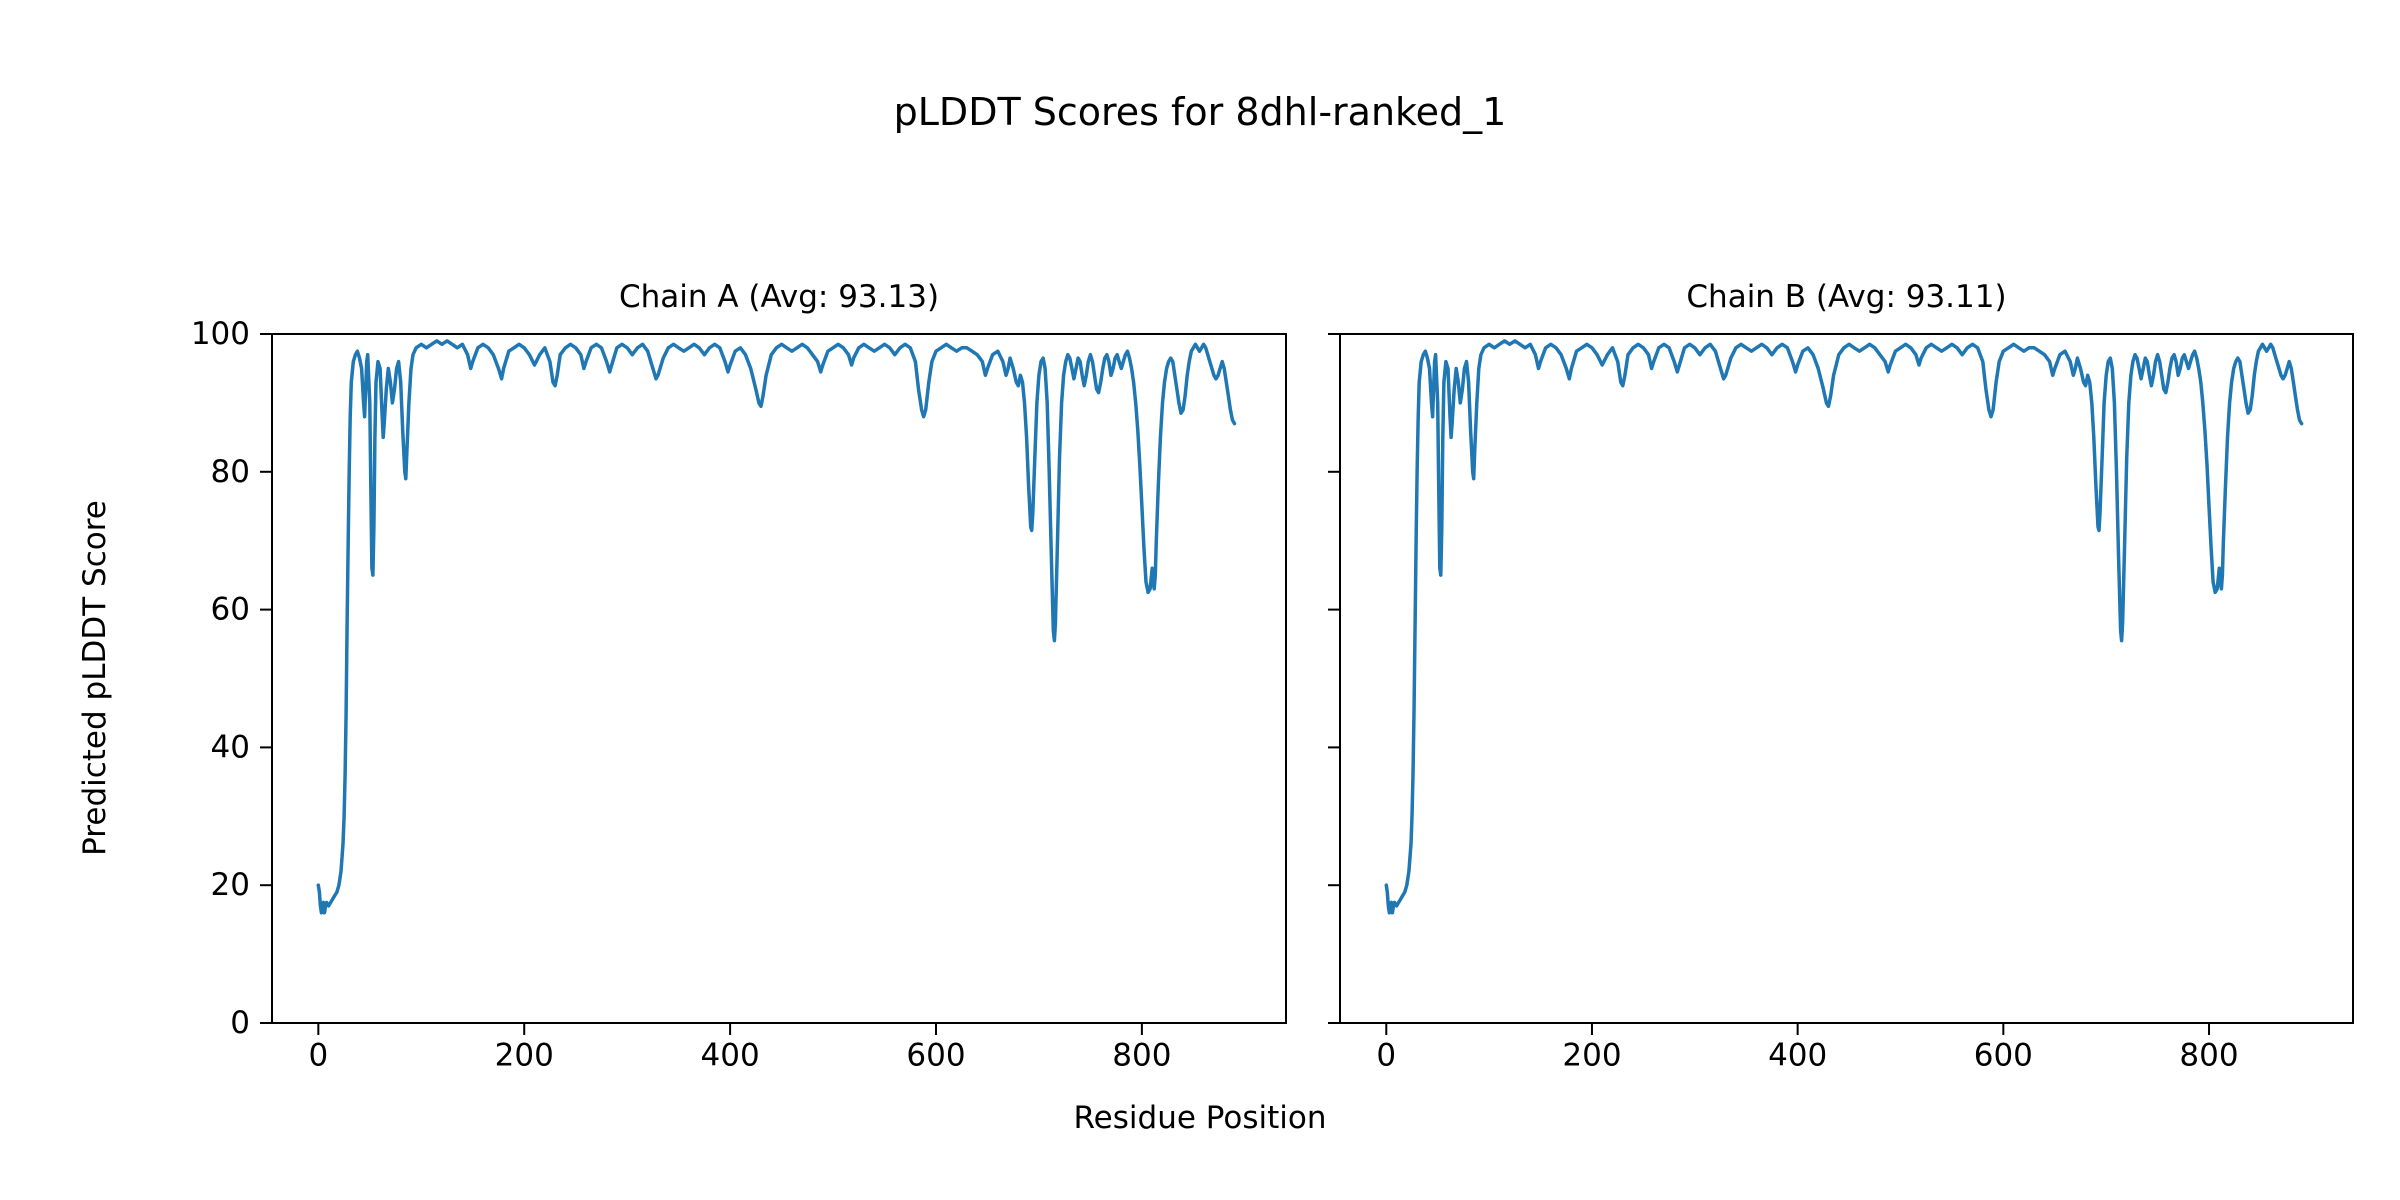  What do you see at coordinates (1846, 297) in the screenshot?
I see `subplot-title-chain-b: Chain B (Avg: 93.11)` at bounding box center [1846, 297].